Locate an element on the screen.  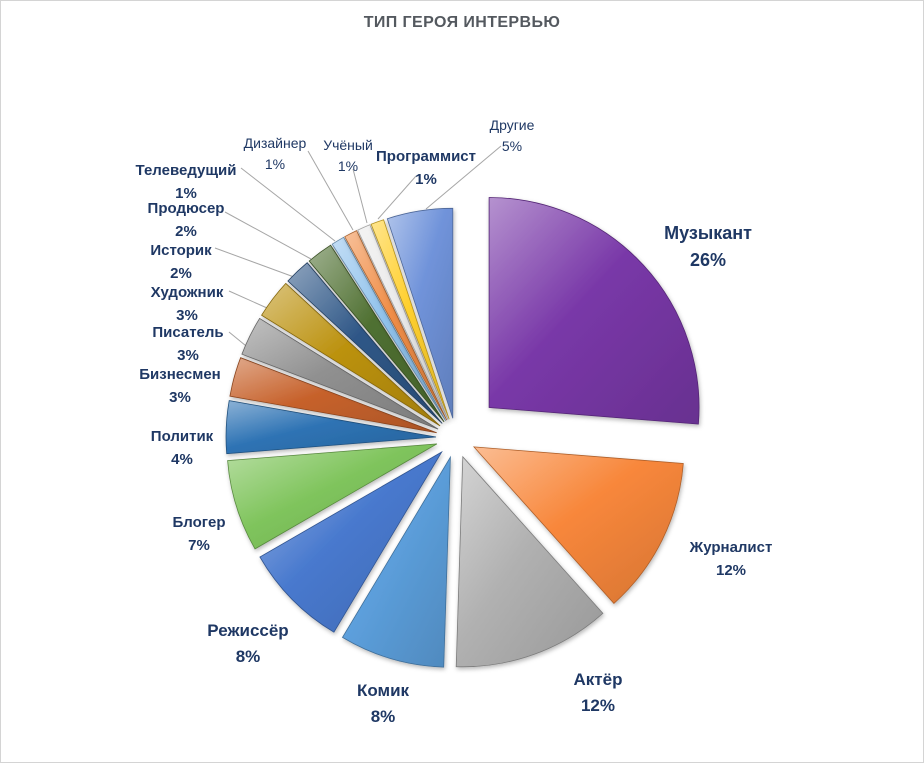
chart-title: ТИП ГЕРОЯ ИНТЕРВЬЮ is located at coordinates (462, 22).